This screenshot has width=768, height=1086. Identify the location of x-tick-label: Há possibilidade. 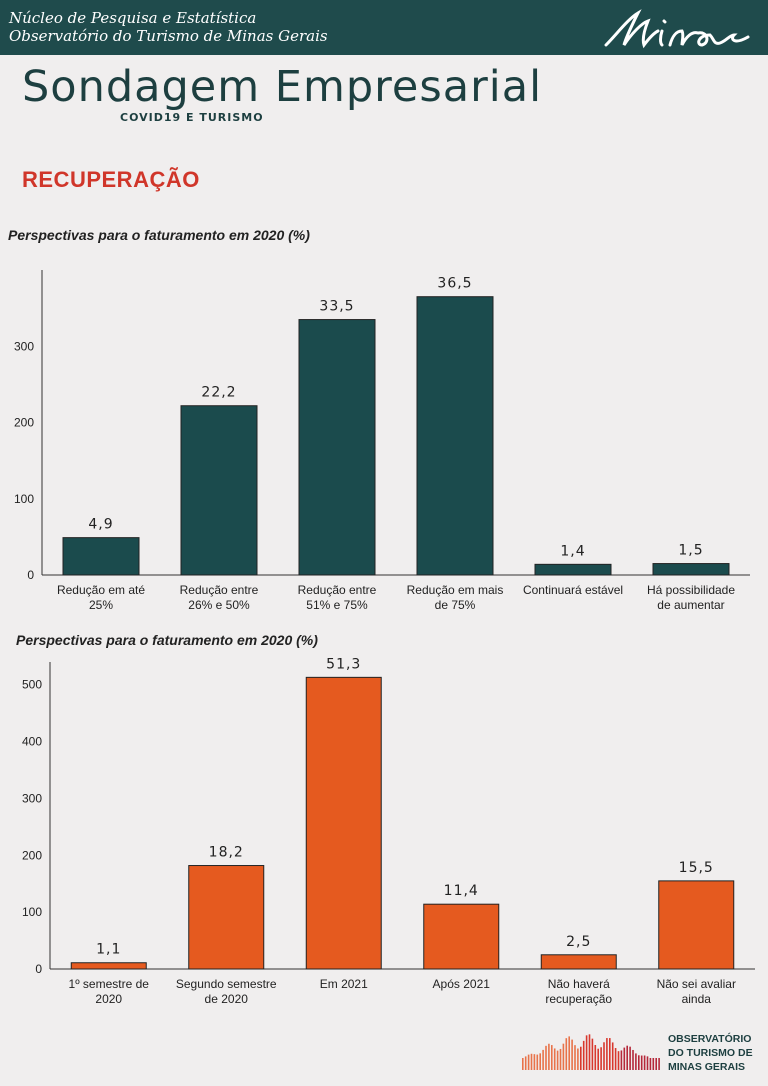
(691, 590).